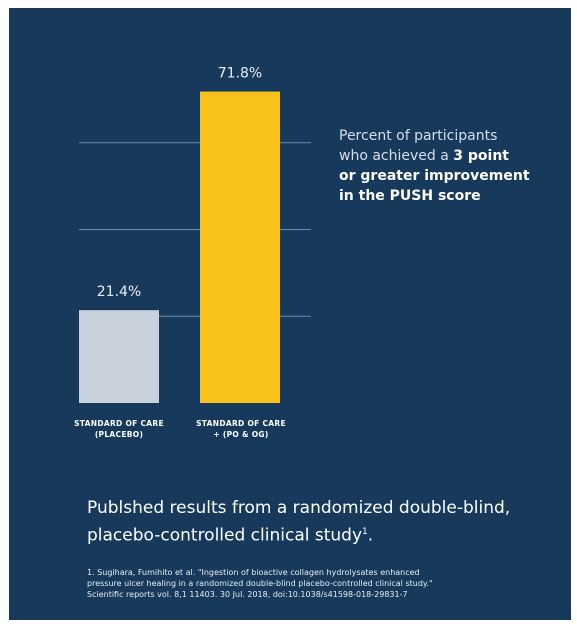 Image resolution: width=577 pixels, height=627 pixels. Describe the element at coordinates (396, 156) in the screenshot. I see `annotation-line-2-normal: who achieved a` at that location.